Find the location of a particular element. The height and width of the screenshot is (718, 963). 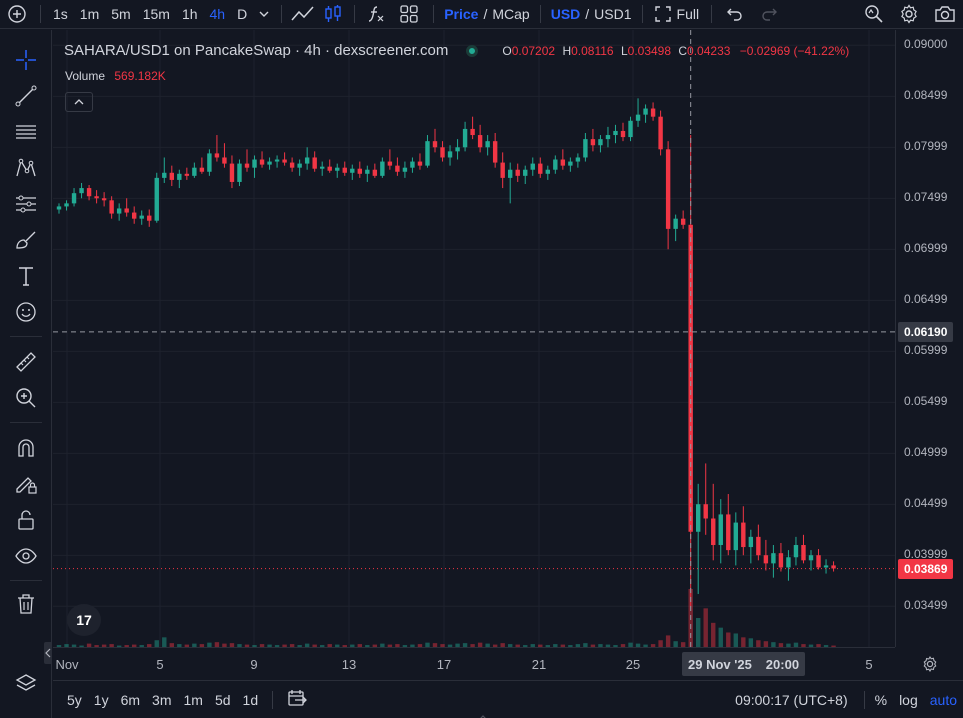

tradingview-logo: 17 is located at coordinates (84, 620).